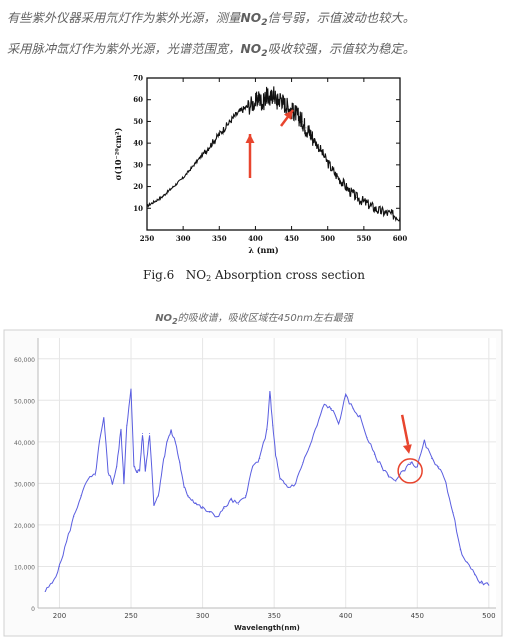  What do you see at coordinates (196, 275) in the screenshot?
I see `fig-caption-no: NO` at bounding box center [196, 275].